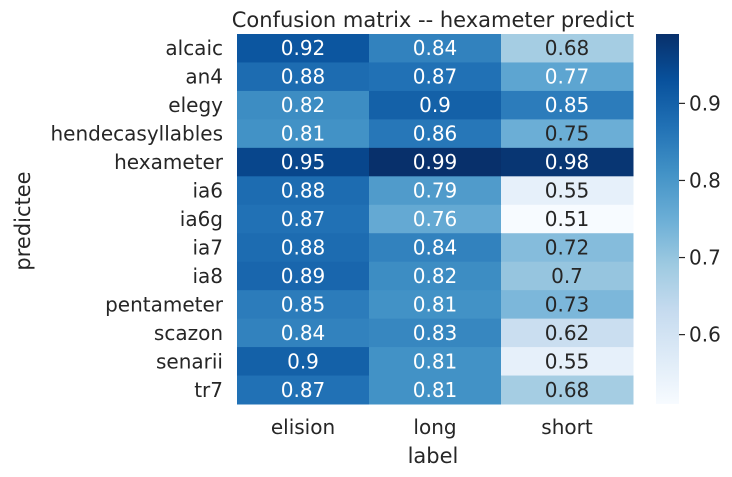  What do you see at coordinates (667, 219) in the screenshot?
I see `colorbar` at bounding box center [667, 219].